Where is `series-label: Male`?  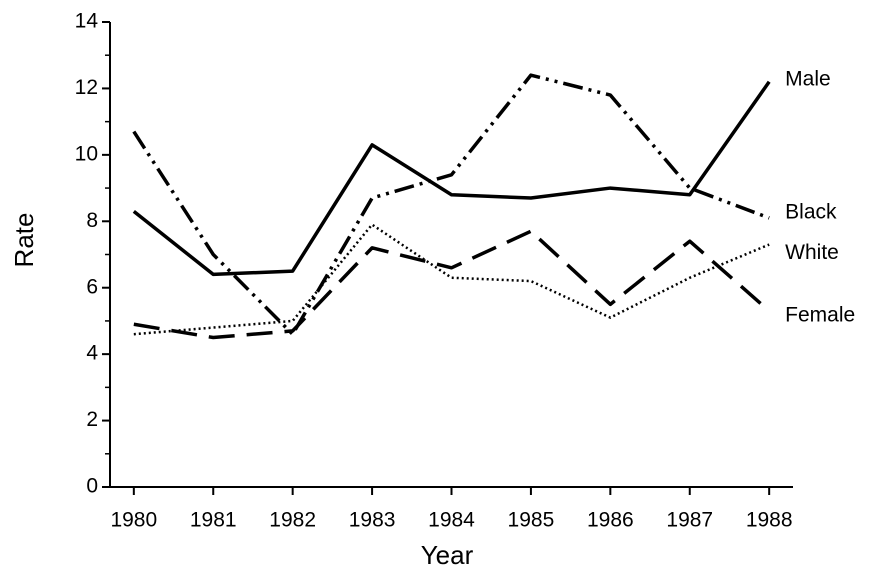
series-label: Male is located at coordinates (808, 78).